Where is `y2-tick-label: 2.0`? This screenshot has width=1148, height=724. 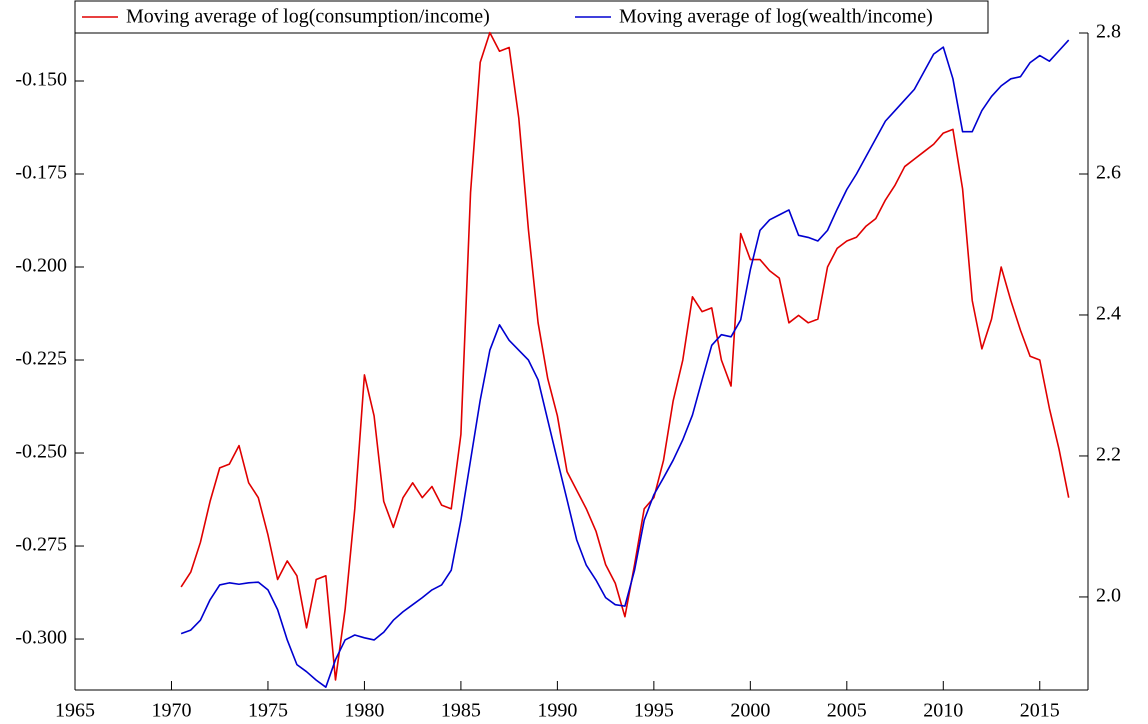 y2-tick-label: 2.0 is located at coordinates (1108, 596).